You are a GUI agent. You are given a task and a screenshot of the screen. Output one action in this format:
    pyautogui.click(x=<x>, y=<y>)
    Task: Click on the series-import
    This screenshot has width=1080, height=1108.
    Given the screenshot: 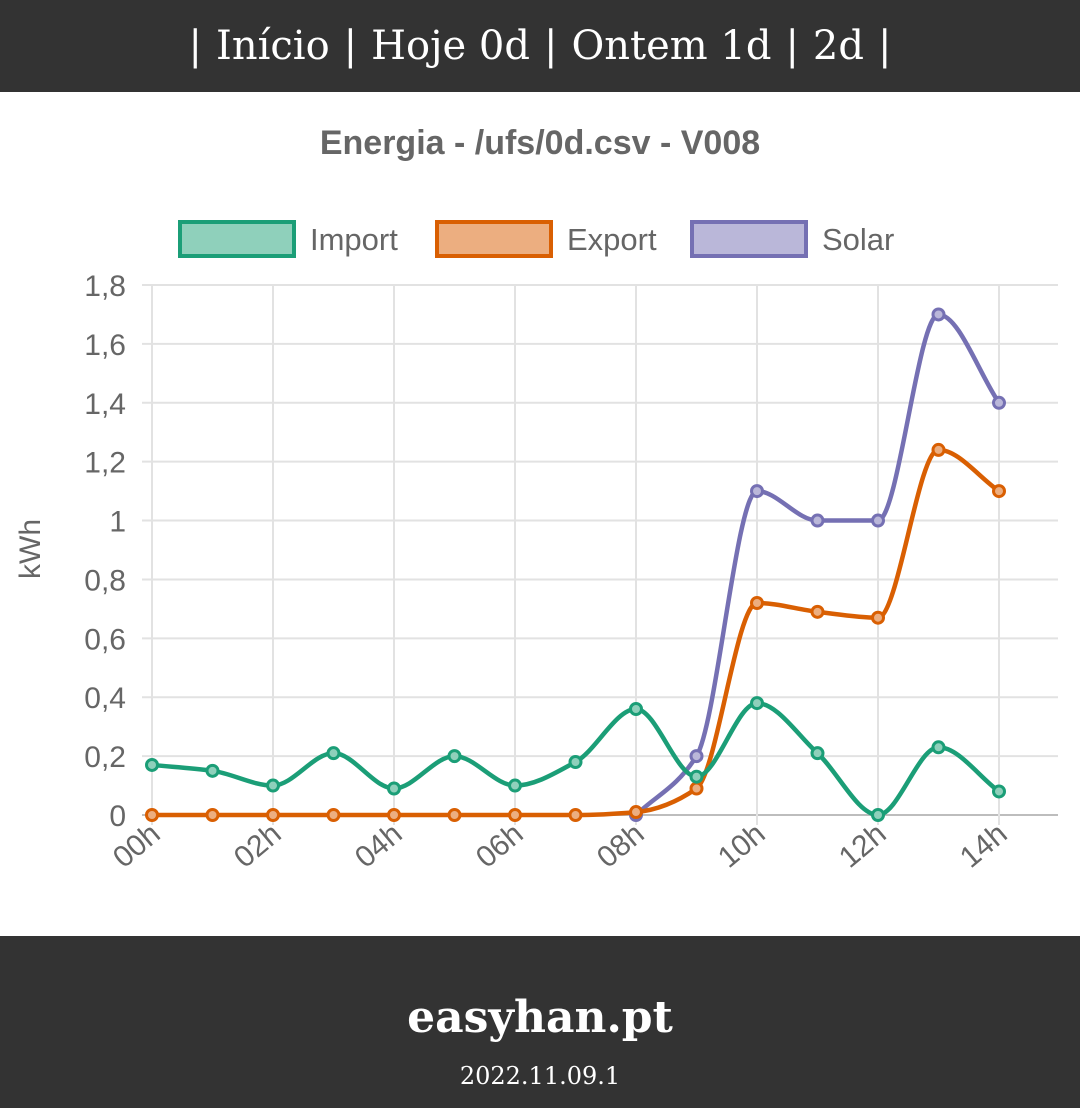 What is the action you would take?
    pyautogui.click(x=575, y=759)
    